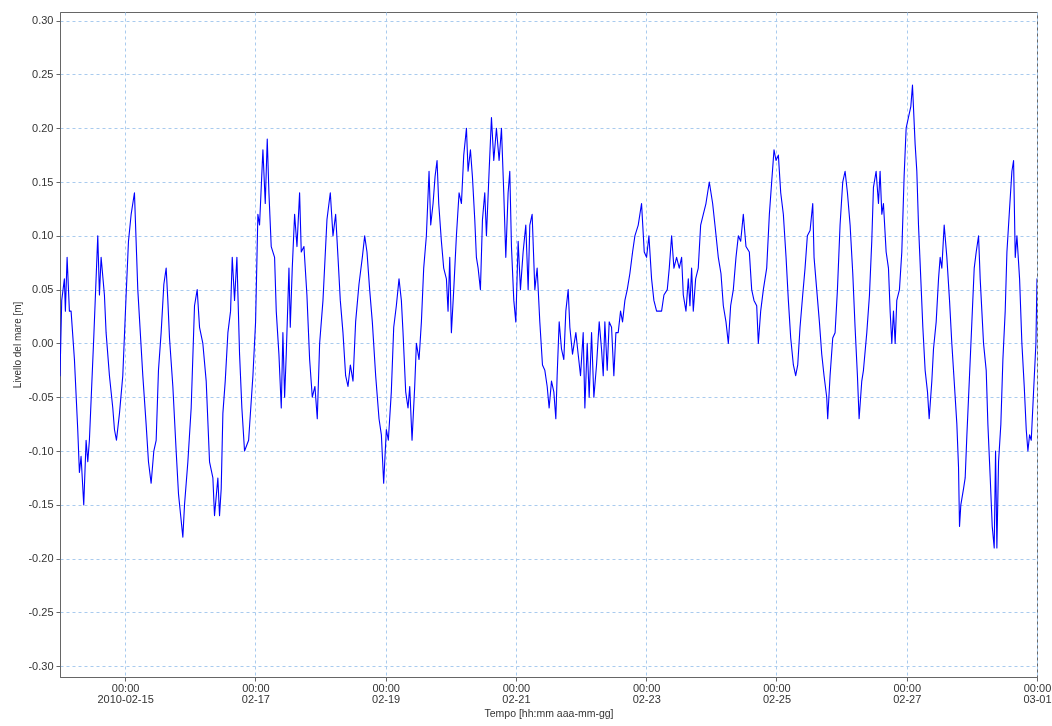  I want to click on y-tick-label: -0.15, so click(41, 504).